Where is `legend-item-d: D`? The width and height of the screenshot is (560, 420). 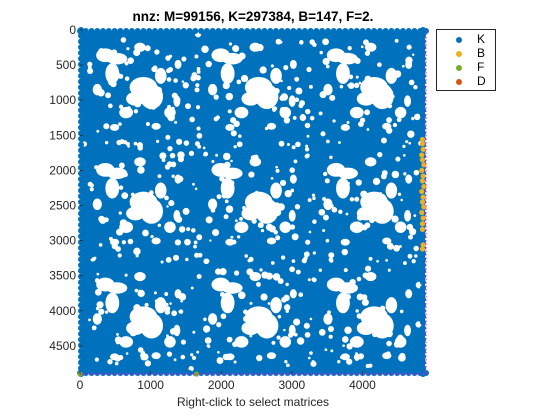 legend-item-d: D is located at coordinates (466, 81).